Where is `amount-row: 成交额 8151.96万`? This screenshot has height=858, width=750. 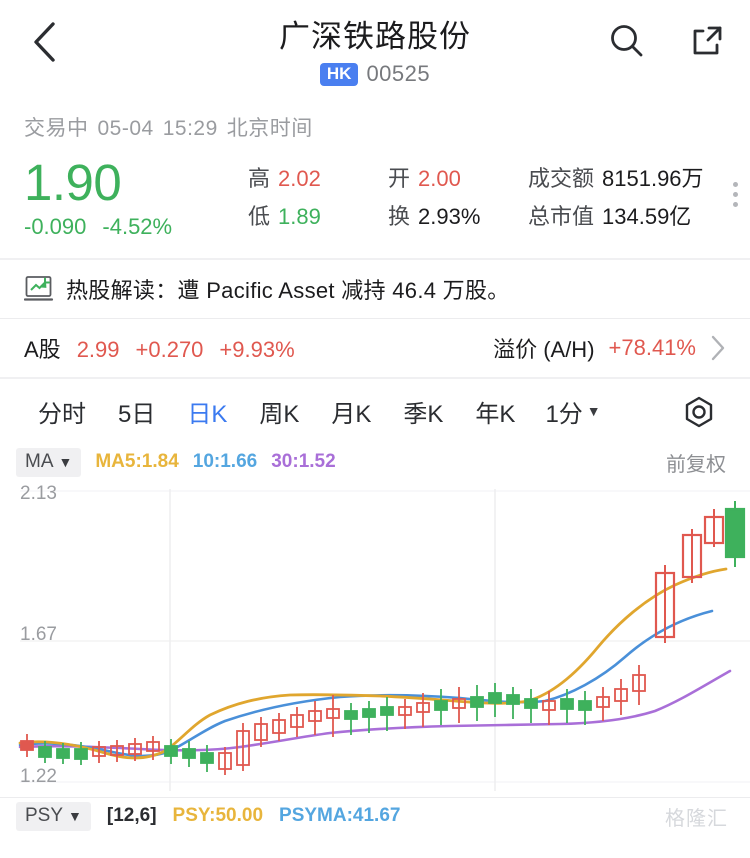
amount-row: 成交额 8151.96万 is located at coordinates (627, 179).